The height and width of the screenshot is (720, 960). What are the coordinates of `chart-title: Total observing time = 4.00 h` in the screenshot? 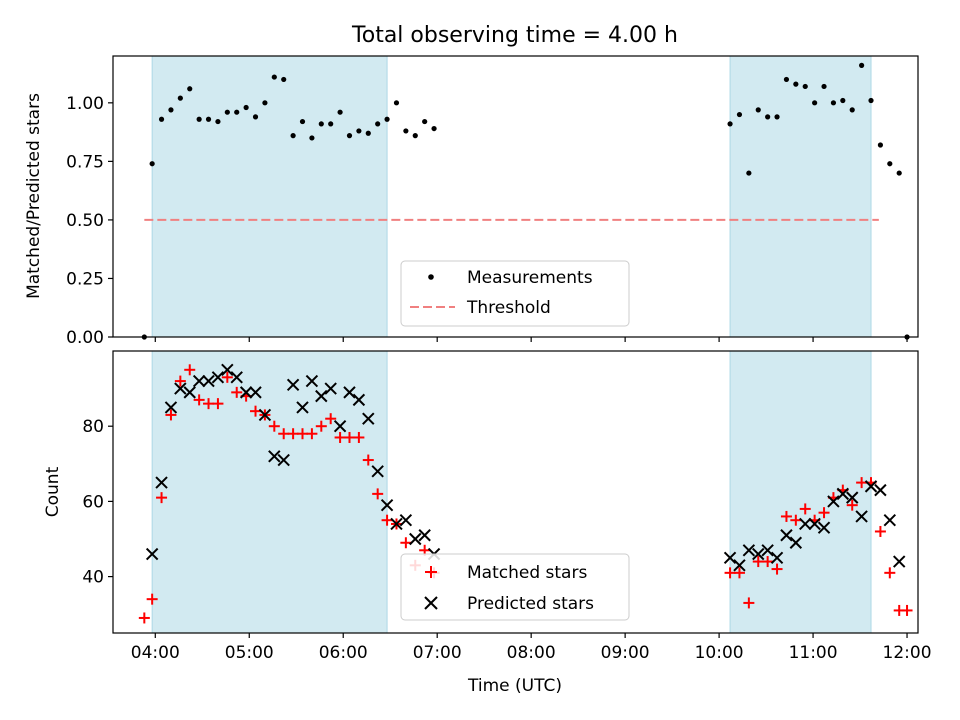 It's located at (514, 35).